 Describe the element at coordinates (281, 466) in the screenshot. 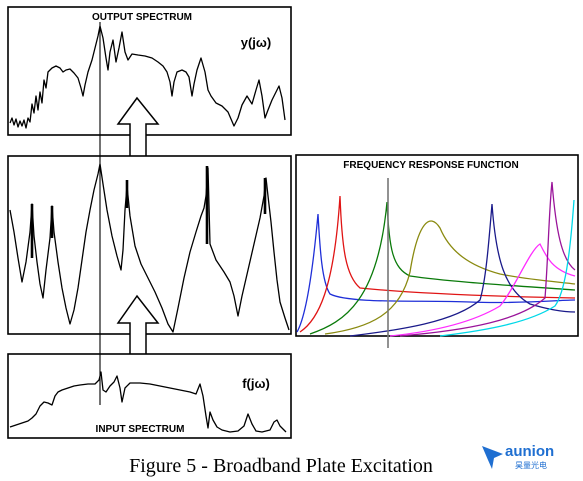

I see `figure-caption: Figure 5 - Broadband Plate Excitation` at that location.